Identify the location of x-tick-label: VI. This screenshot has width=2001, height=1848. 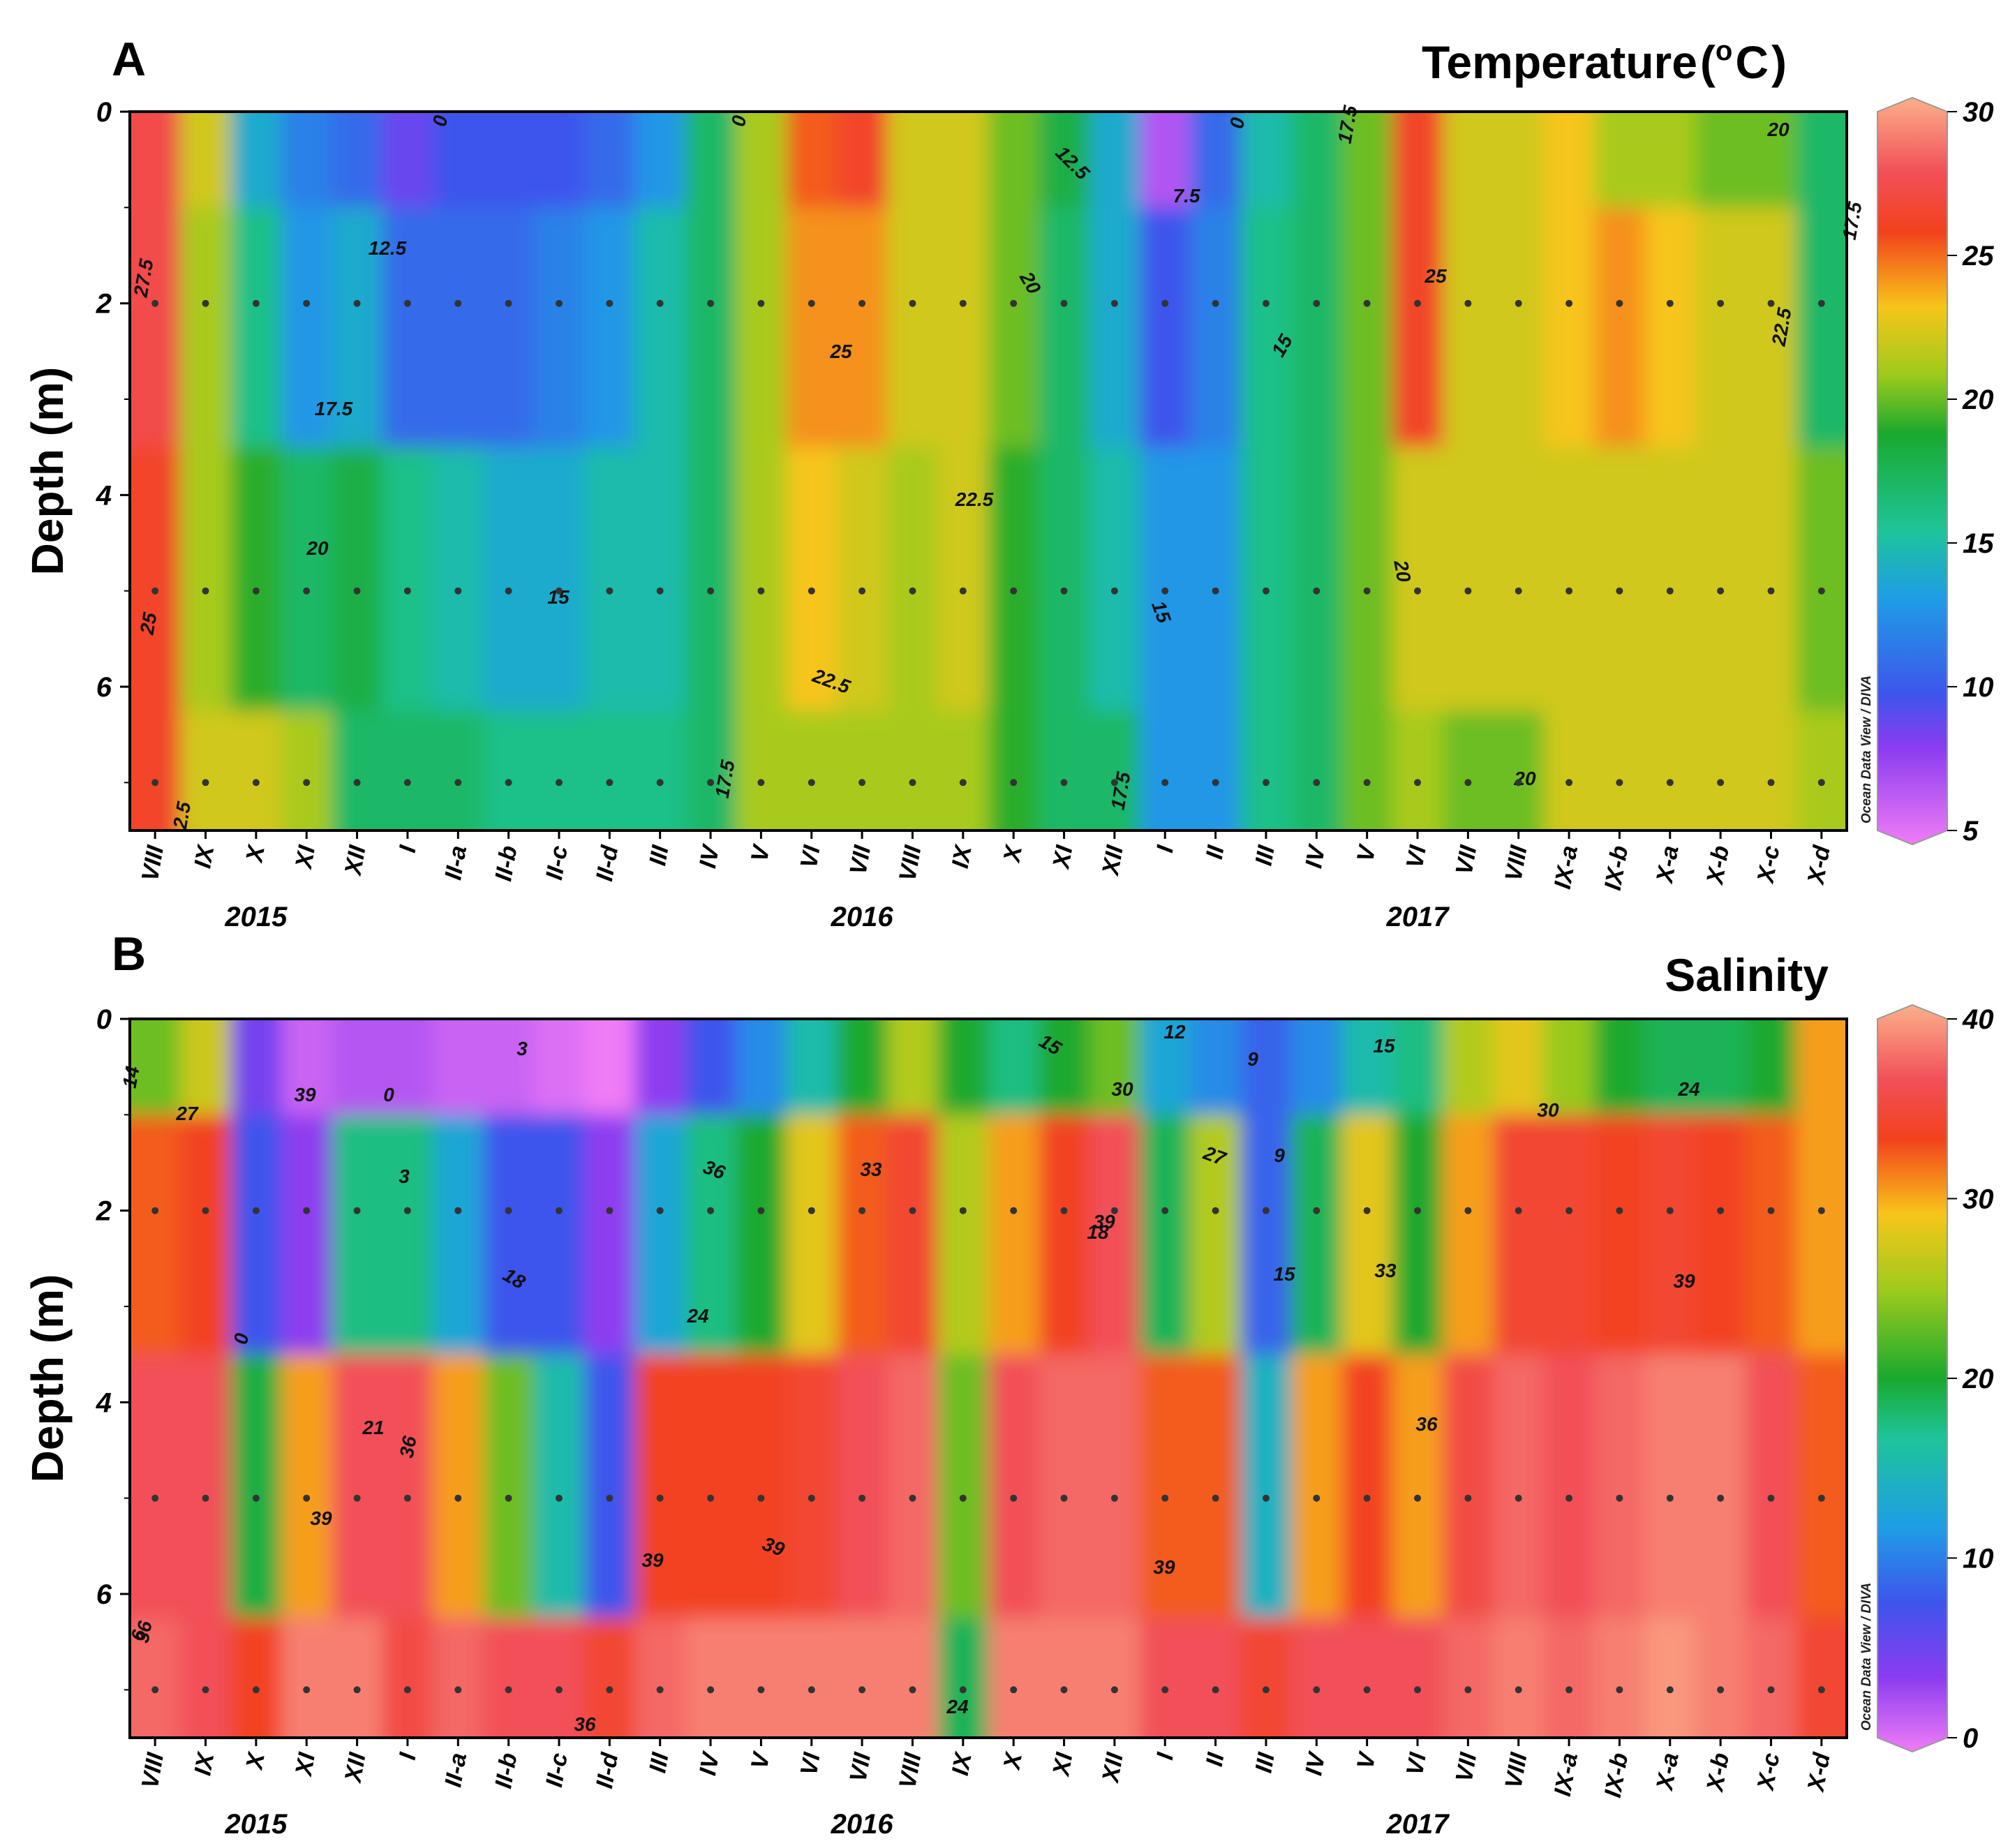
(811, 856).